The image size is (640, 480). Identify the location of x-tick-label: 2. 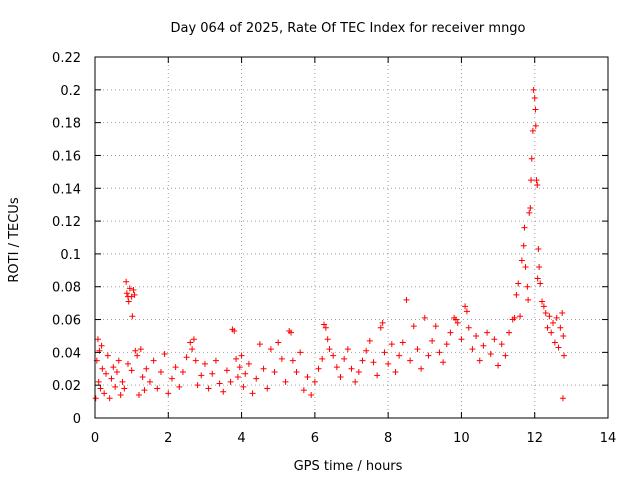
(168, 438).